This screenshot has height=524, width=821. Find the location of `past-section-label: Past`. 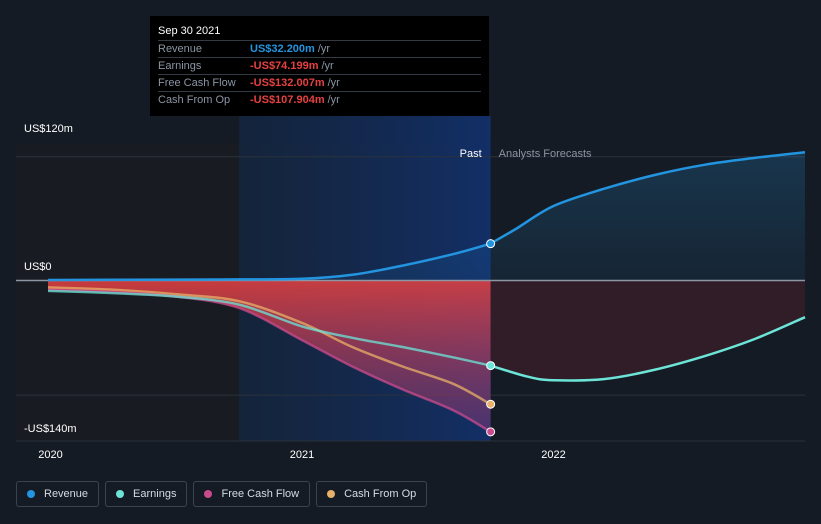

past-section-label: Past is located at coordinates (471, 154).